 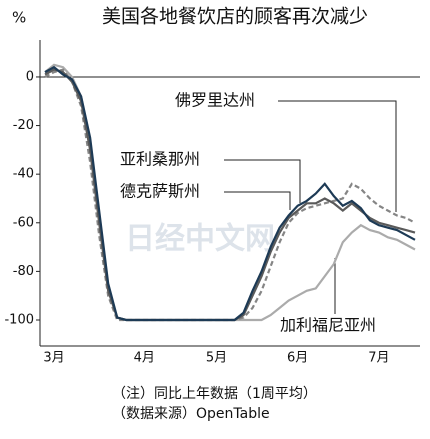 I want to click on y-tick-label: -100, so click(x=19, y=319).